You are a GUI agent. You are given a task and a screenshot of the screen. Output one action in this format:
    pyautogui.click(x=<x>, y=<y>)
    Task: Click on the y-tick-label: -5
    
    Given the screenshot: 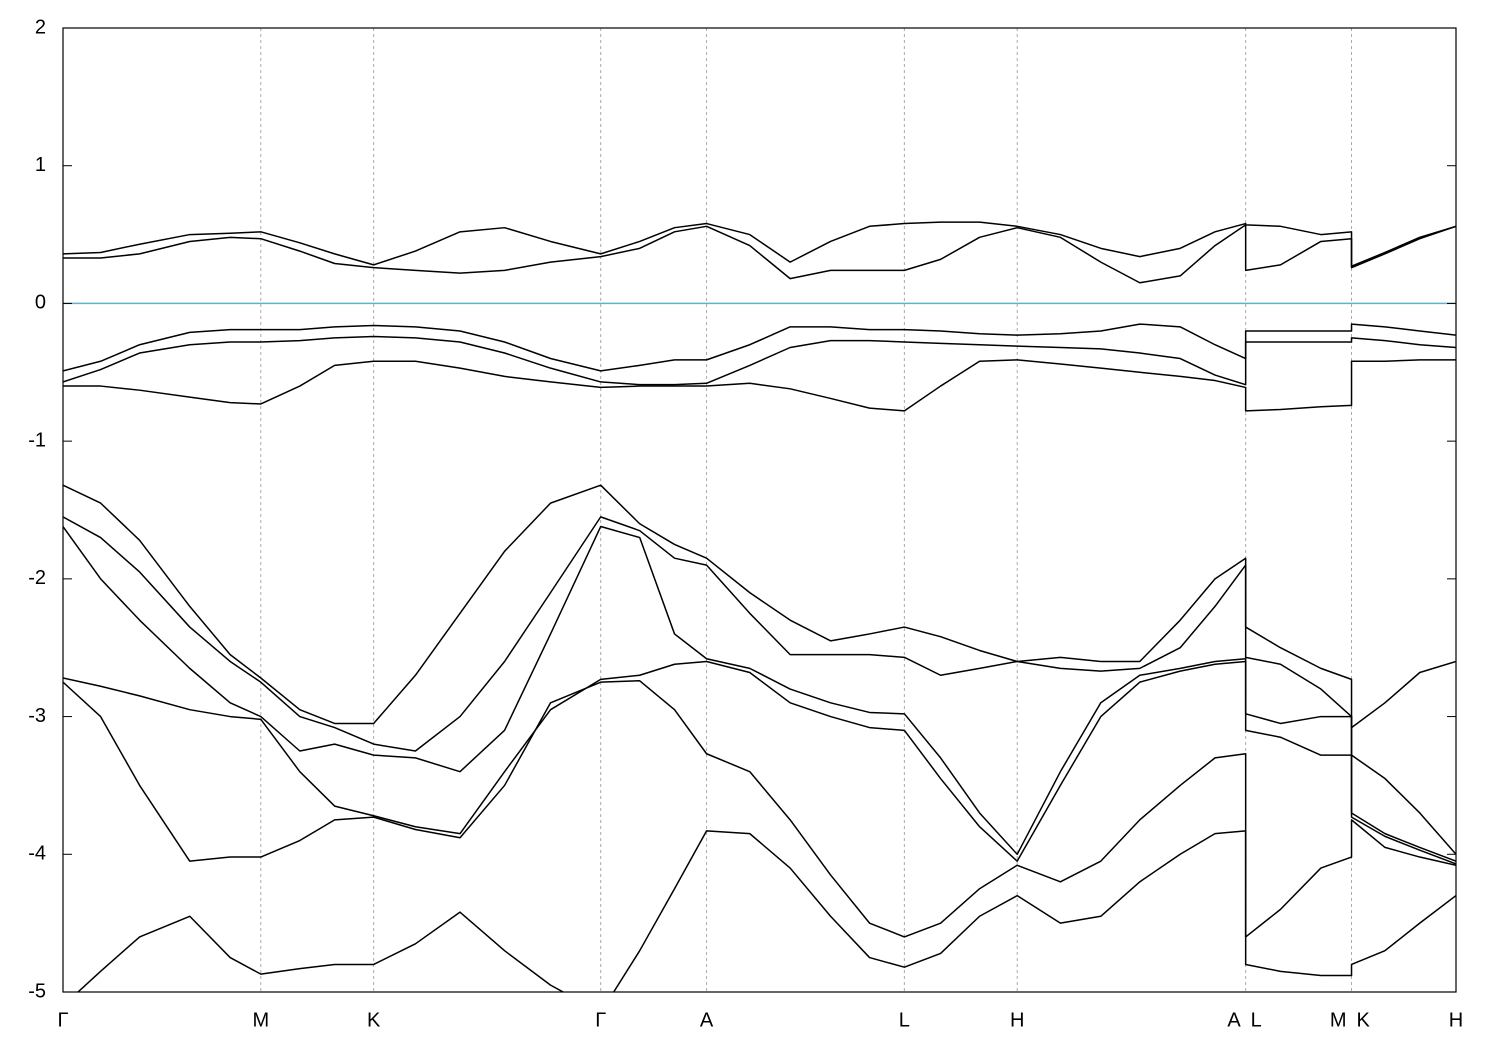 What is the action you would take?
    pyautogui.click(x=37, y=991)
    